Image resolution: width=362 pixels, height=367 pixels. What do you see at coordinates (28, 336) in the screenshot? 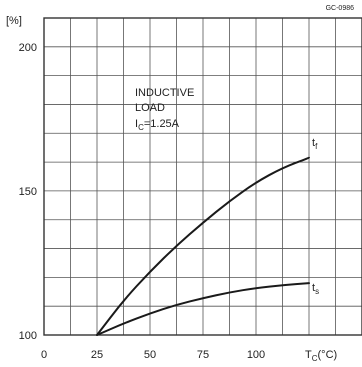
I see `y-tick-label: 100` at bounding box center [28, 336].